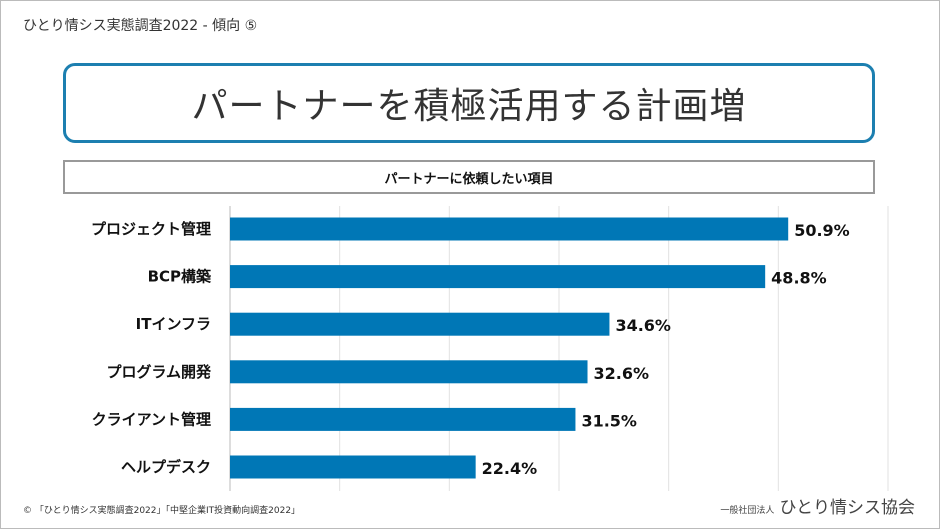 The height and width of the screenshot is (529, 940). What do you see at coordinates (469, 177) in the screenshot?
I see `chart-title: パートナーに依頼したい項目` at bounding box center [469, 177].